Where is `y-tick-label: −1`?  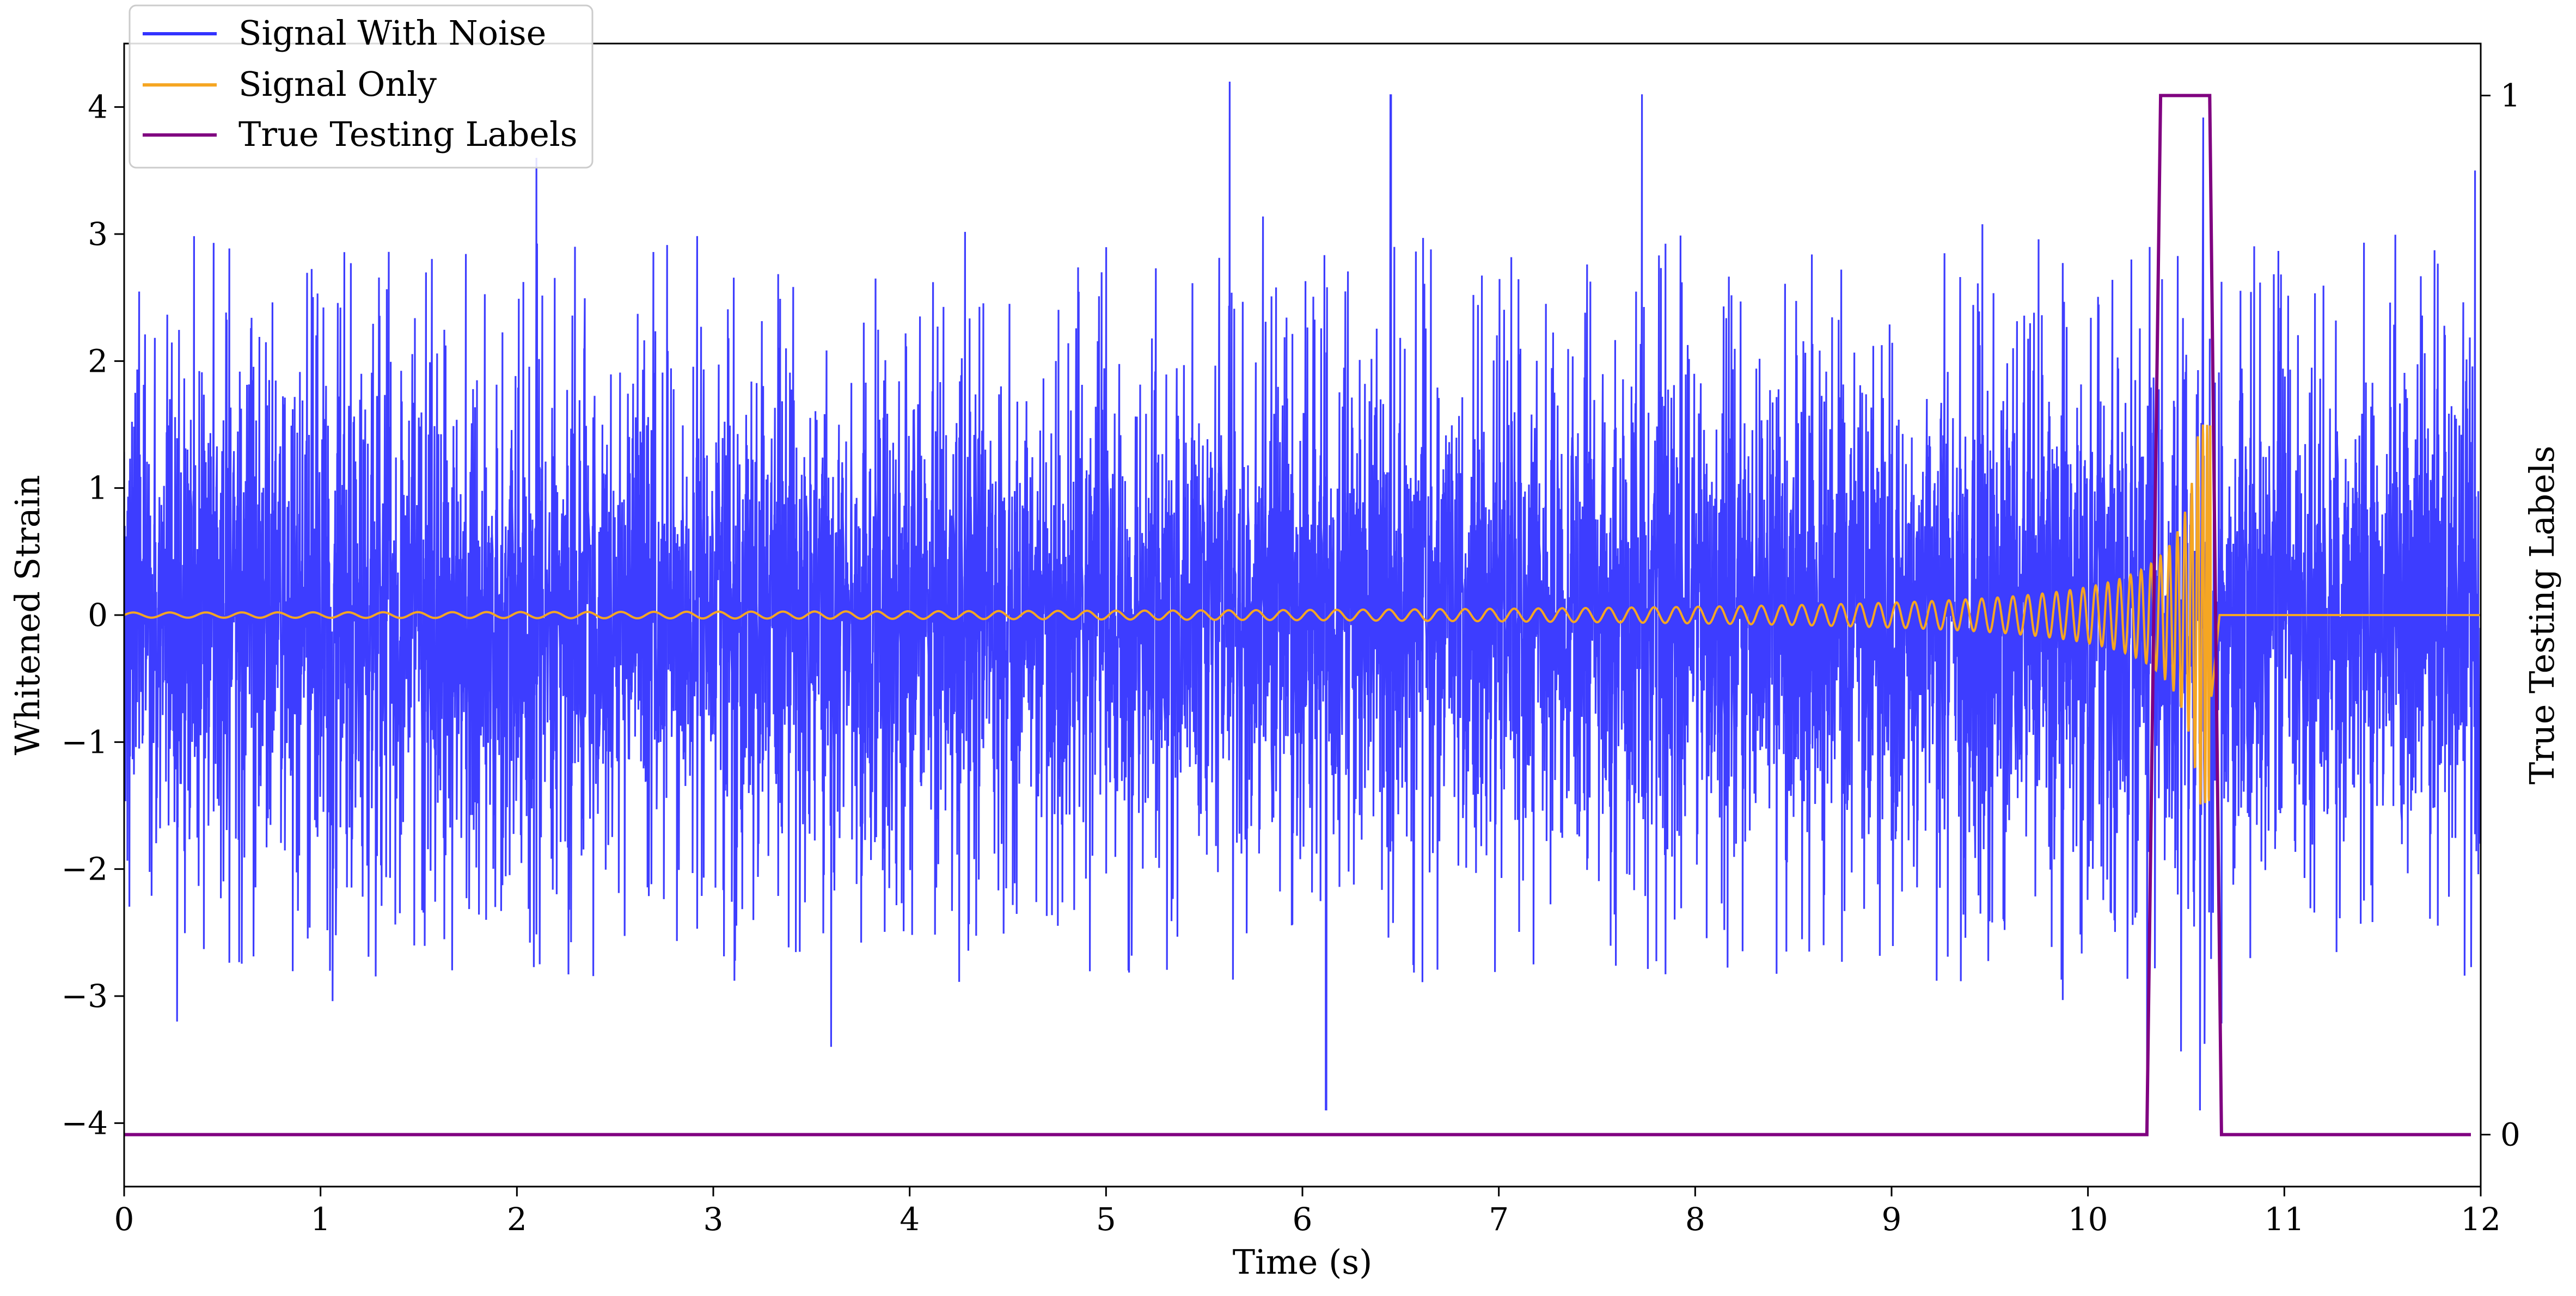
y-tick-label: −1 is located at coordinates (85, 741).